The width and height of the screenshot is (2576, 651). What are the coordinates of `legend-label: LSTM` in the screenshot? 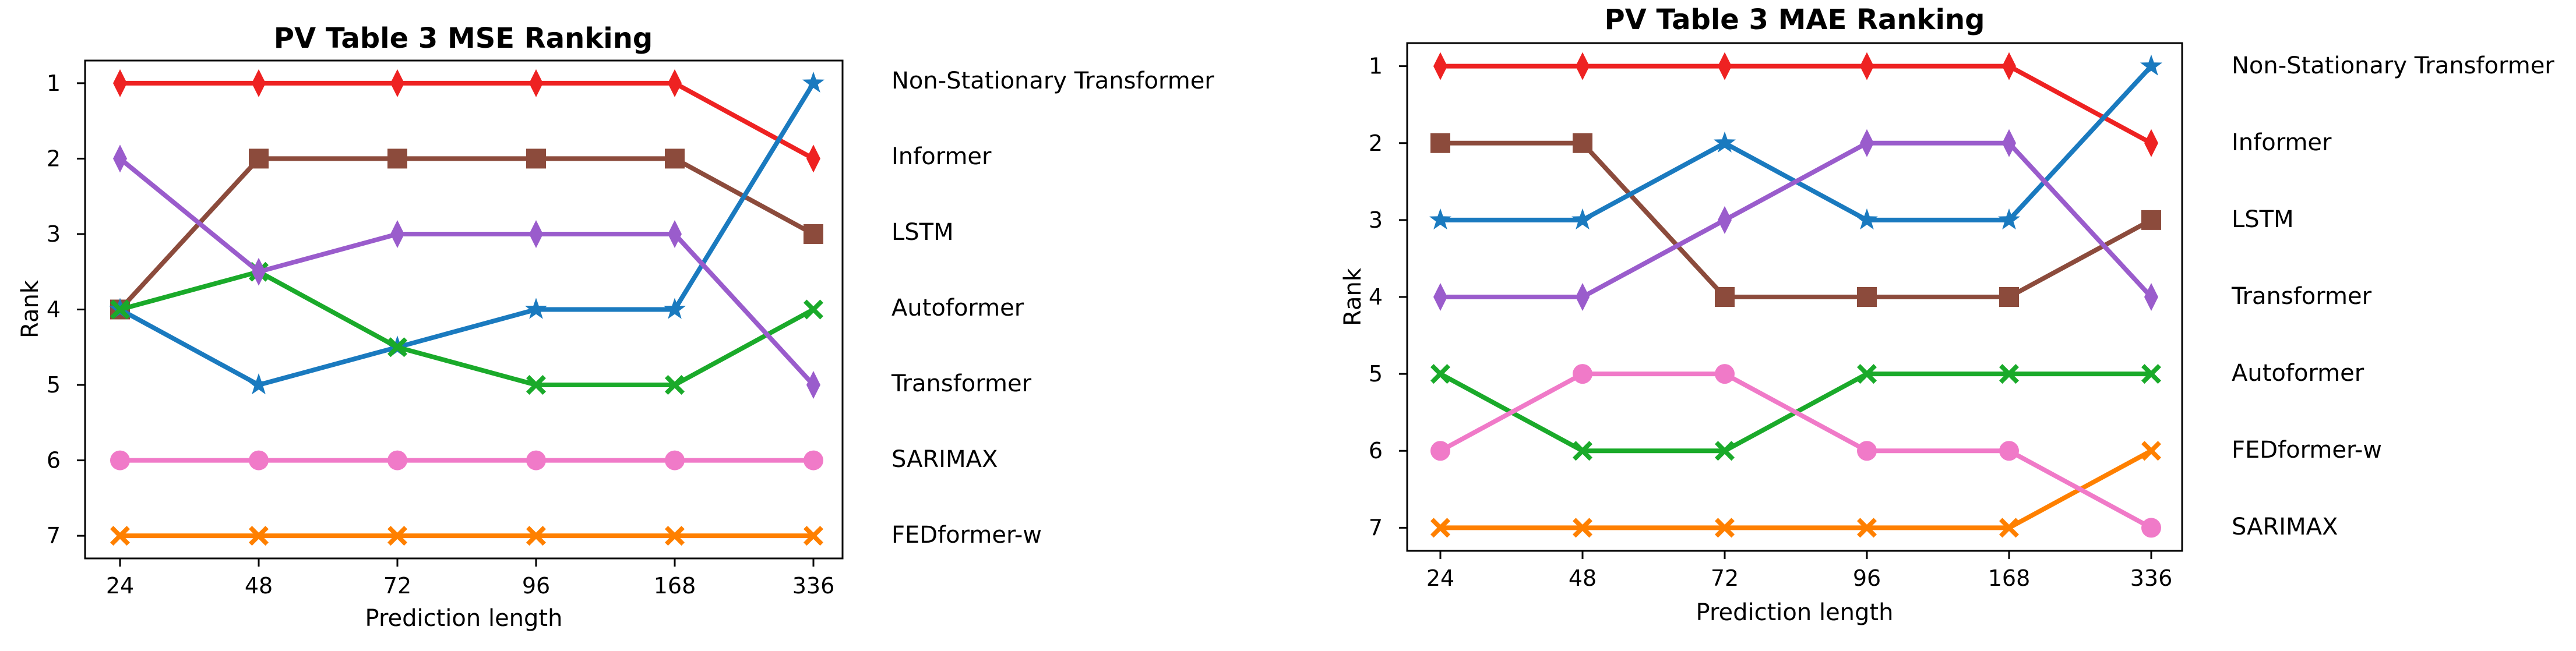 It's located at (922, 232).